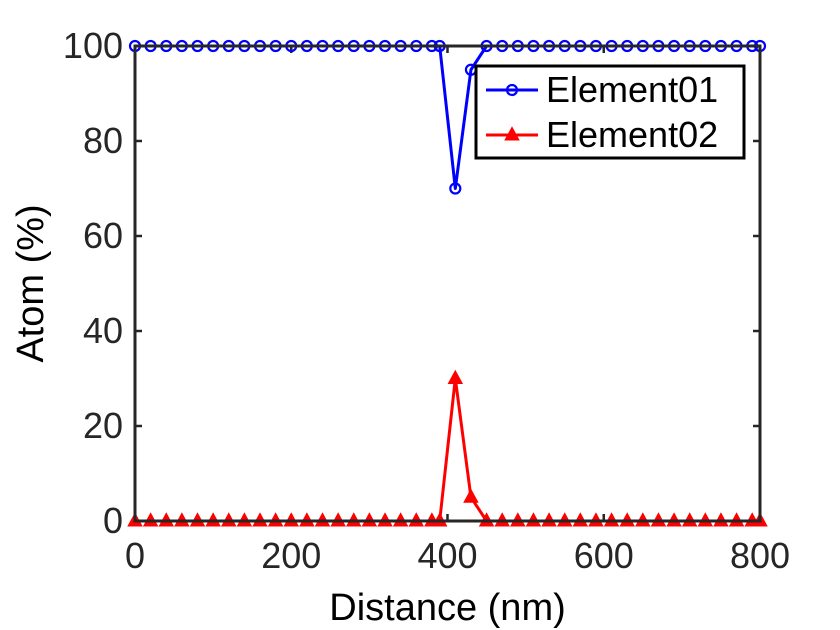 This screenshot has width=840, height=630. I want to click on x-tick-label: 0, so click(135, 555).